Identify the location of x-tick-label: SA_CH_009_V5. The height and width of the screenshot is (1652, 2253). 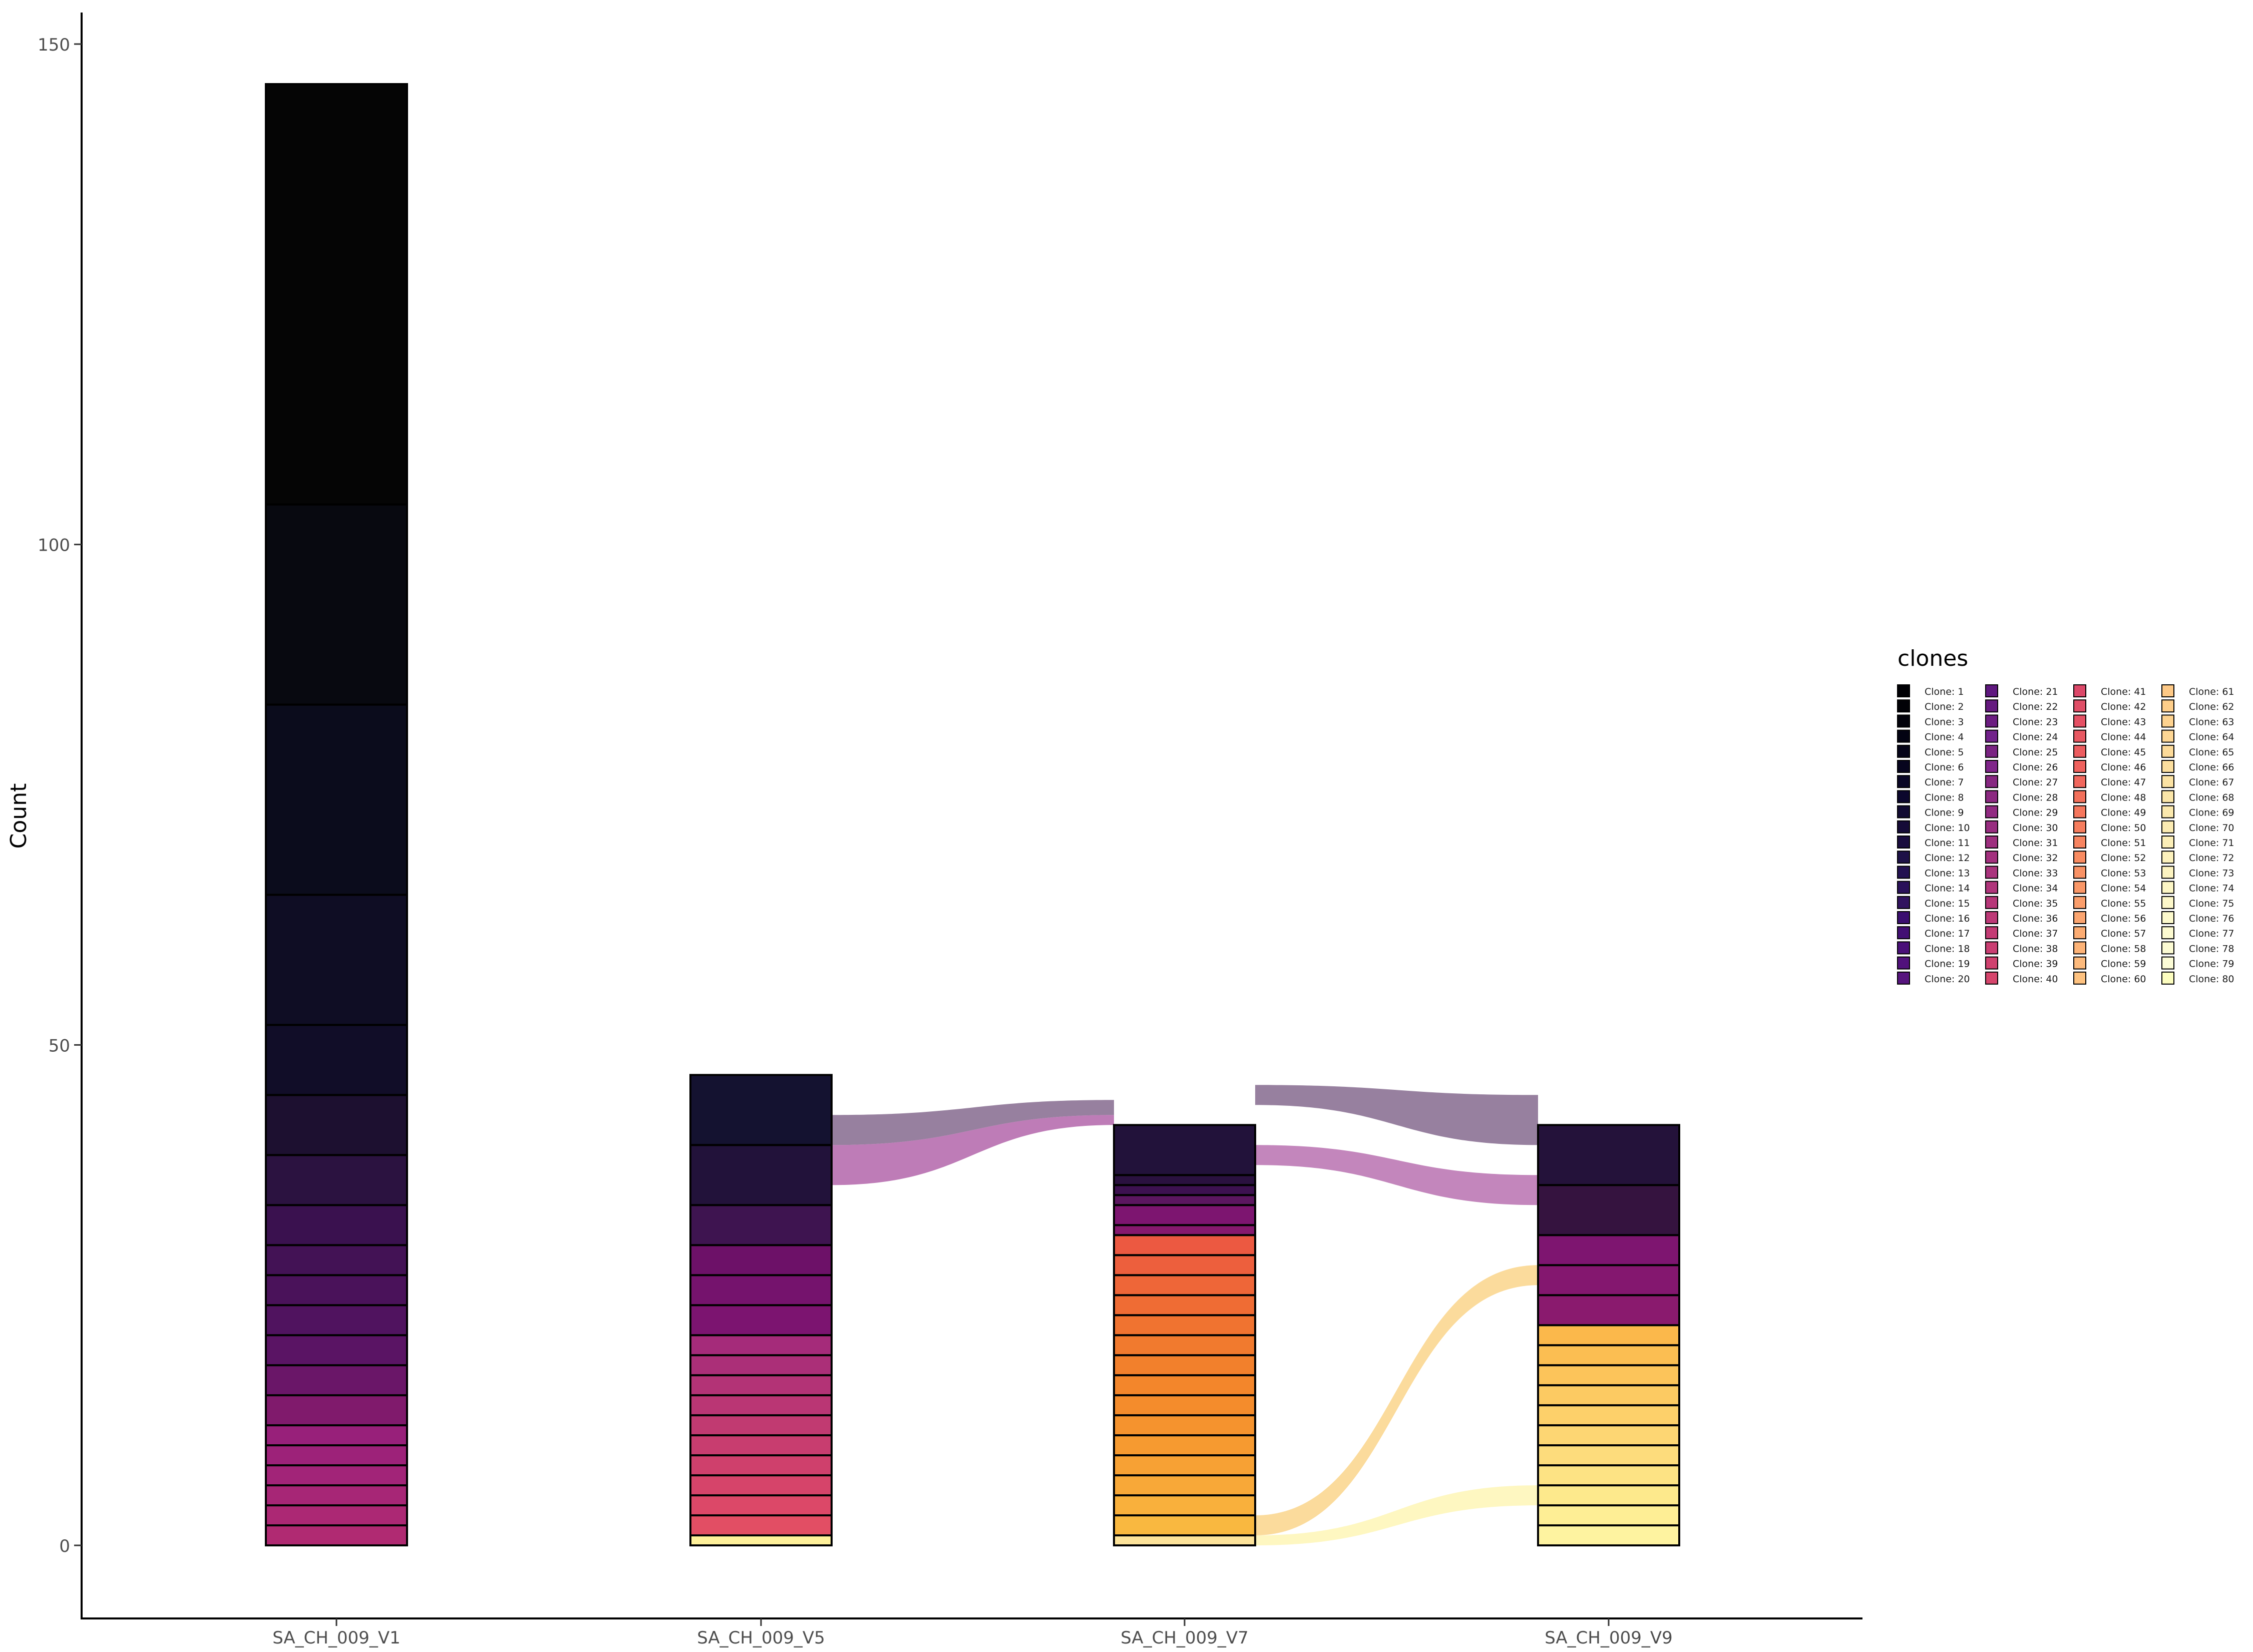
(761, 1638).